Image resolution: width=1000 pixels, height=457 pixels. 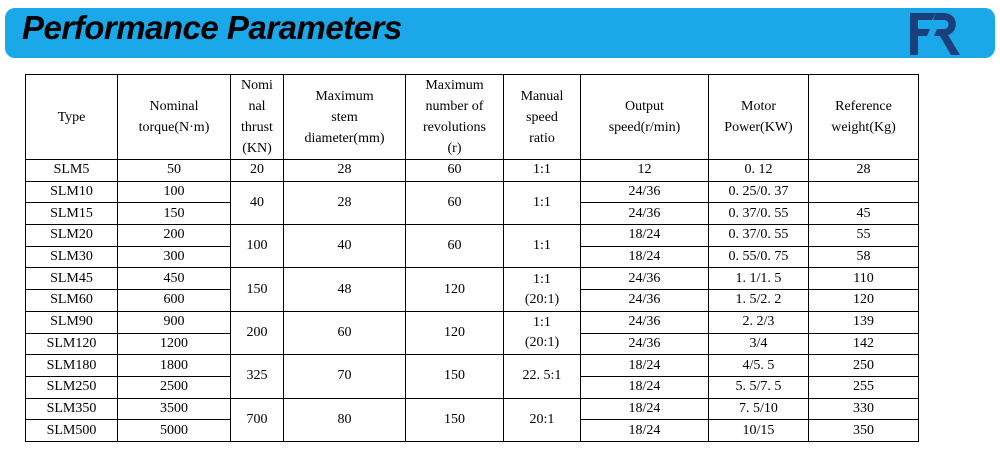 What do you see at coordinates (454, 148) in the screenshot?
I see `cell-line: (r)` at bounding box center [454, 148].